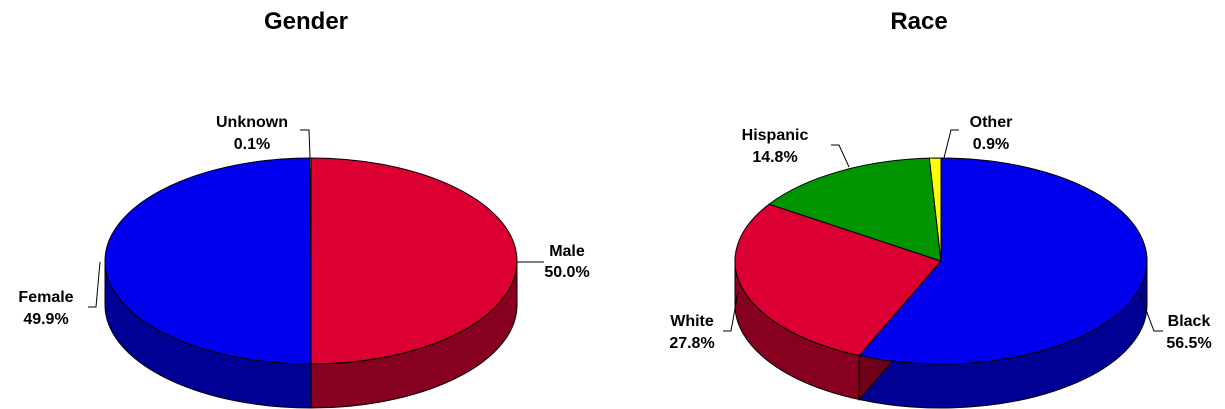  What do you see at coordinates (208, 261) in the screenshot?
I see `slice-female` at bounding box center [208, 261].